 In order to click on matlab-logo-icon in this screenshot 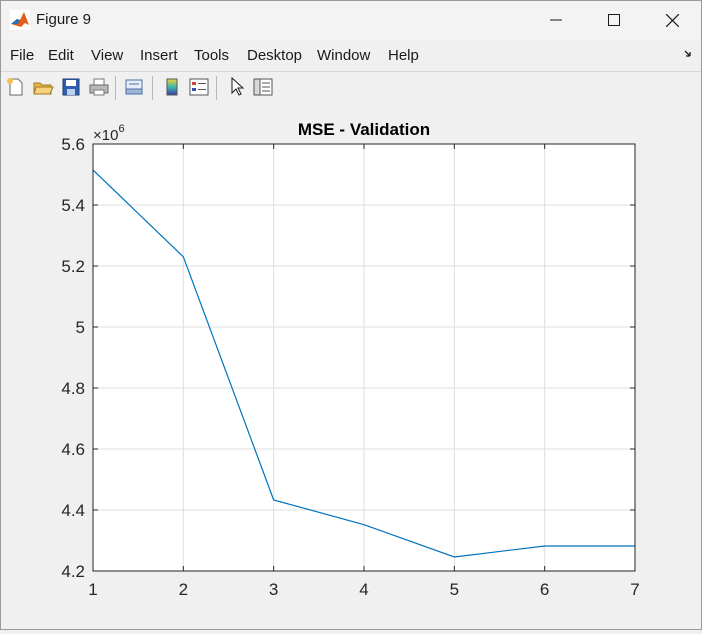, I will do `click(20, 20)`.